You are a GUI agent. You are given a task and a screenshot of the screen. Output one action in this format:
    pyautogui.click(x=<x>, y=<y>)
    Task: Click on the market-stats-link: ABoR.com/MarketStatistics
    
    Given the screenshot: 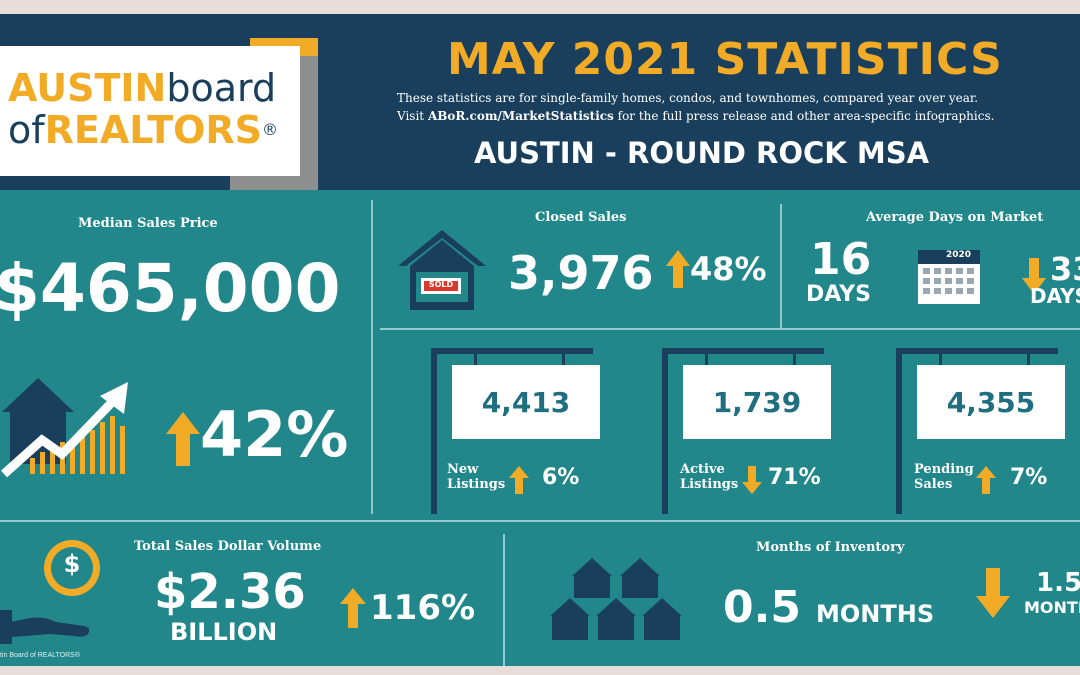 What is the action you would take?
    pyautogui.click(x=520, y=116)
    